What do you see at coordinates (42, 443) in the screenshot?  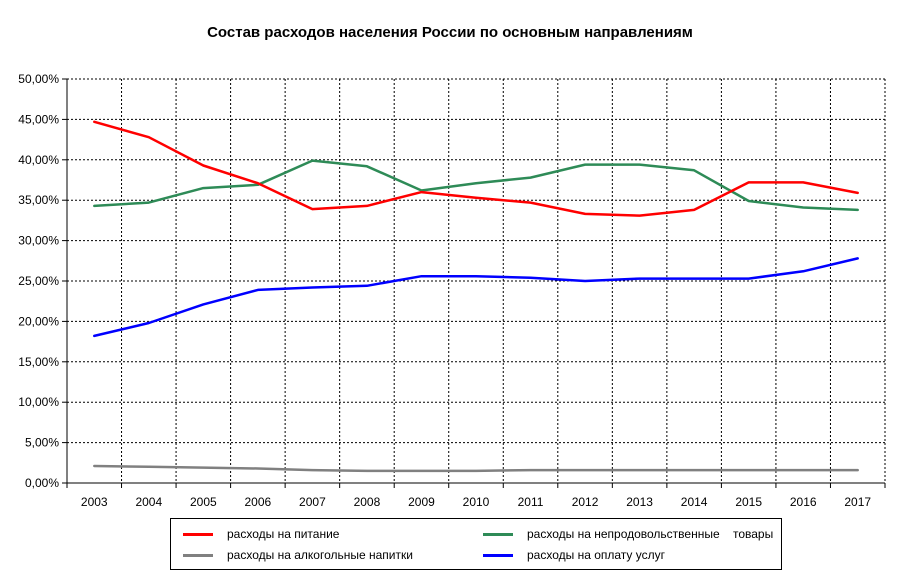 I see `y-tick-label: 5,00%` at bounding box center [42, 443].